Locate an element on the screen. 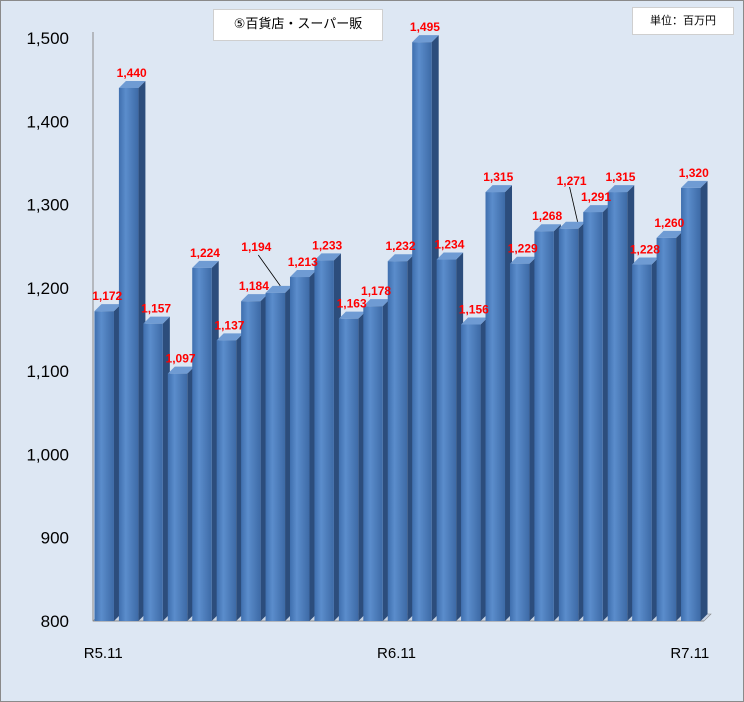 Image resolution: width=744 pixels, height=702 pixels. x-tick-label: R7.11 is located at coordinates (689, 653).